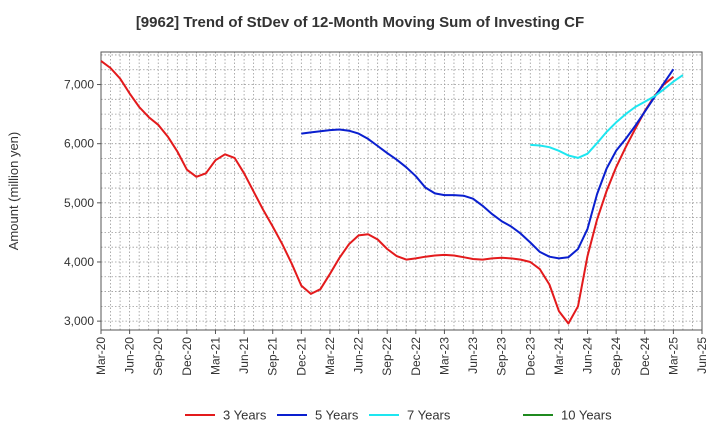  I want to click on legend-label: 3 Years, so click(245, 415).